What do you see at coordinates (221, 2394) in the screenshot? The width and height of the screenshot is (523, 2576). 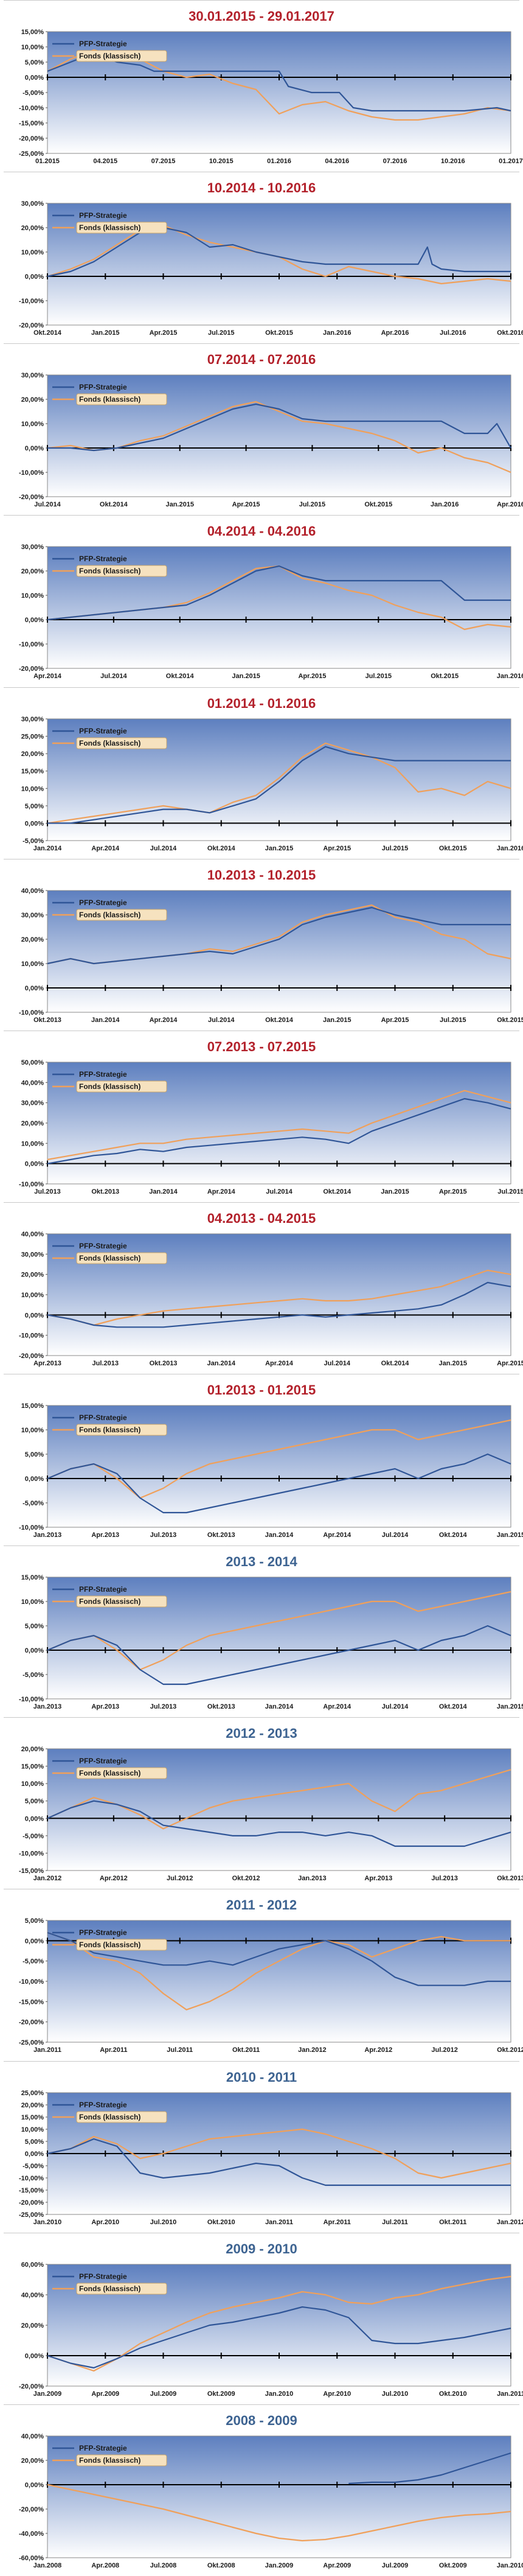 I see `x-tick-label: Okt.2009` at bounding box center [221, 2394].